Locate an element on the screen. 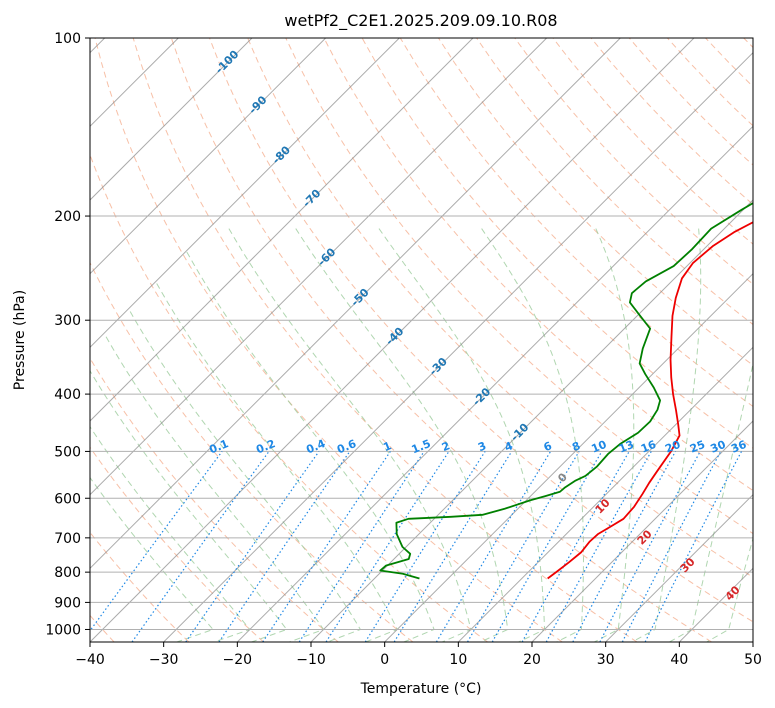  x-tick-label: −10 is located at coordinates (311, 660).